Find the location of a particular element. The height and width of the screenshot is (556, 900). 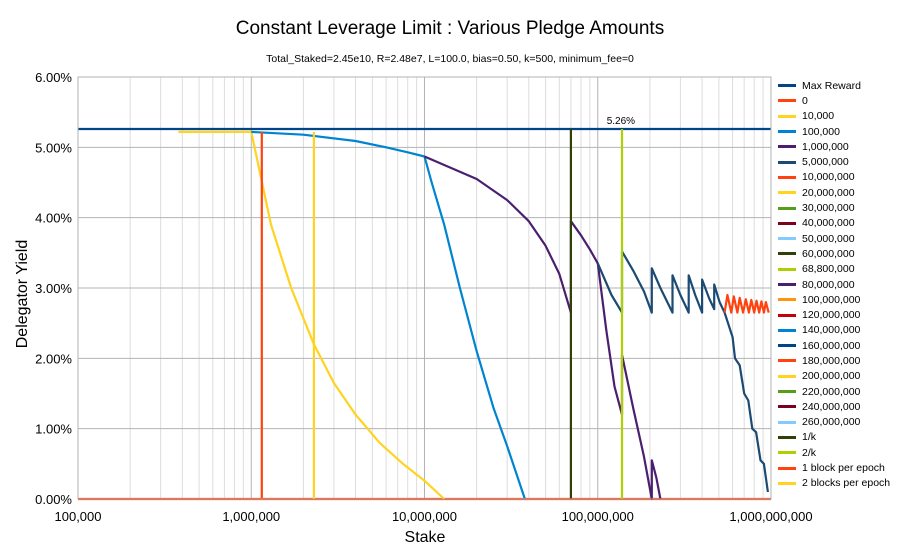

legend-item: 160,000,000 is located at coordinates (839, 345).